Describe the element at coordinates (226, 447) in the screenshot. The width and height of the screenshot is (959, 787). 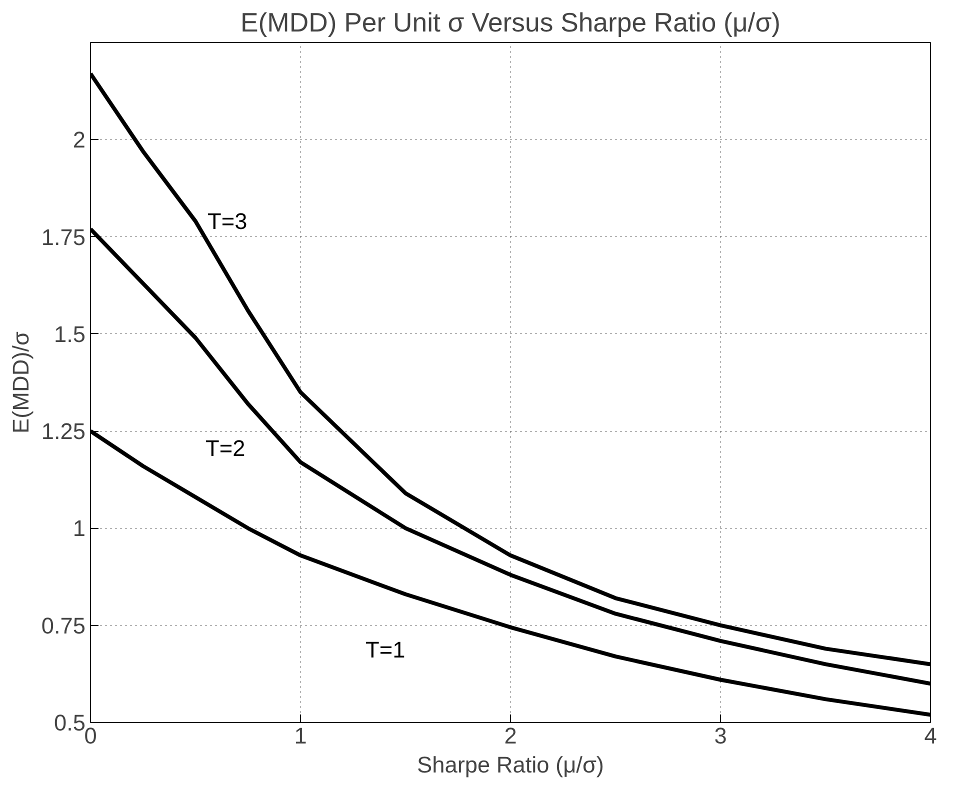
I see `series-label: T=2` at that location.